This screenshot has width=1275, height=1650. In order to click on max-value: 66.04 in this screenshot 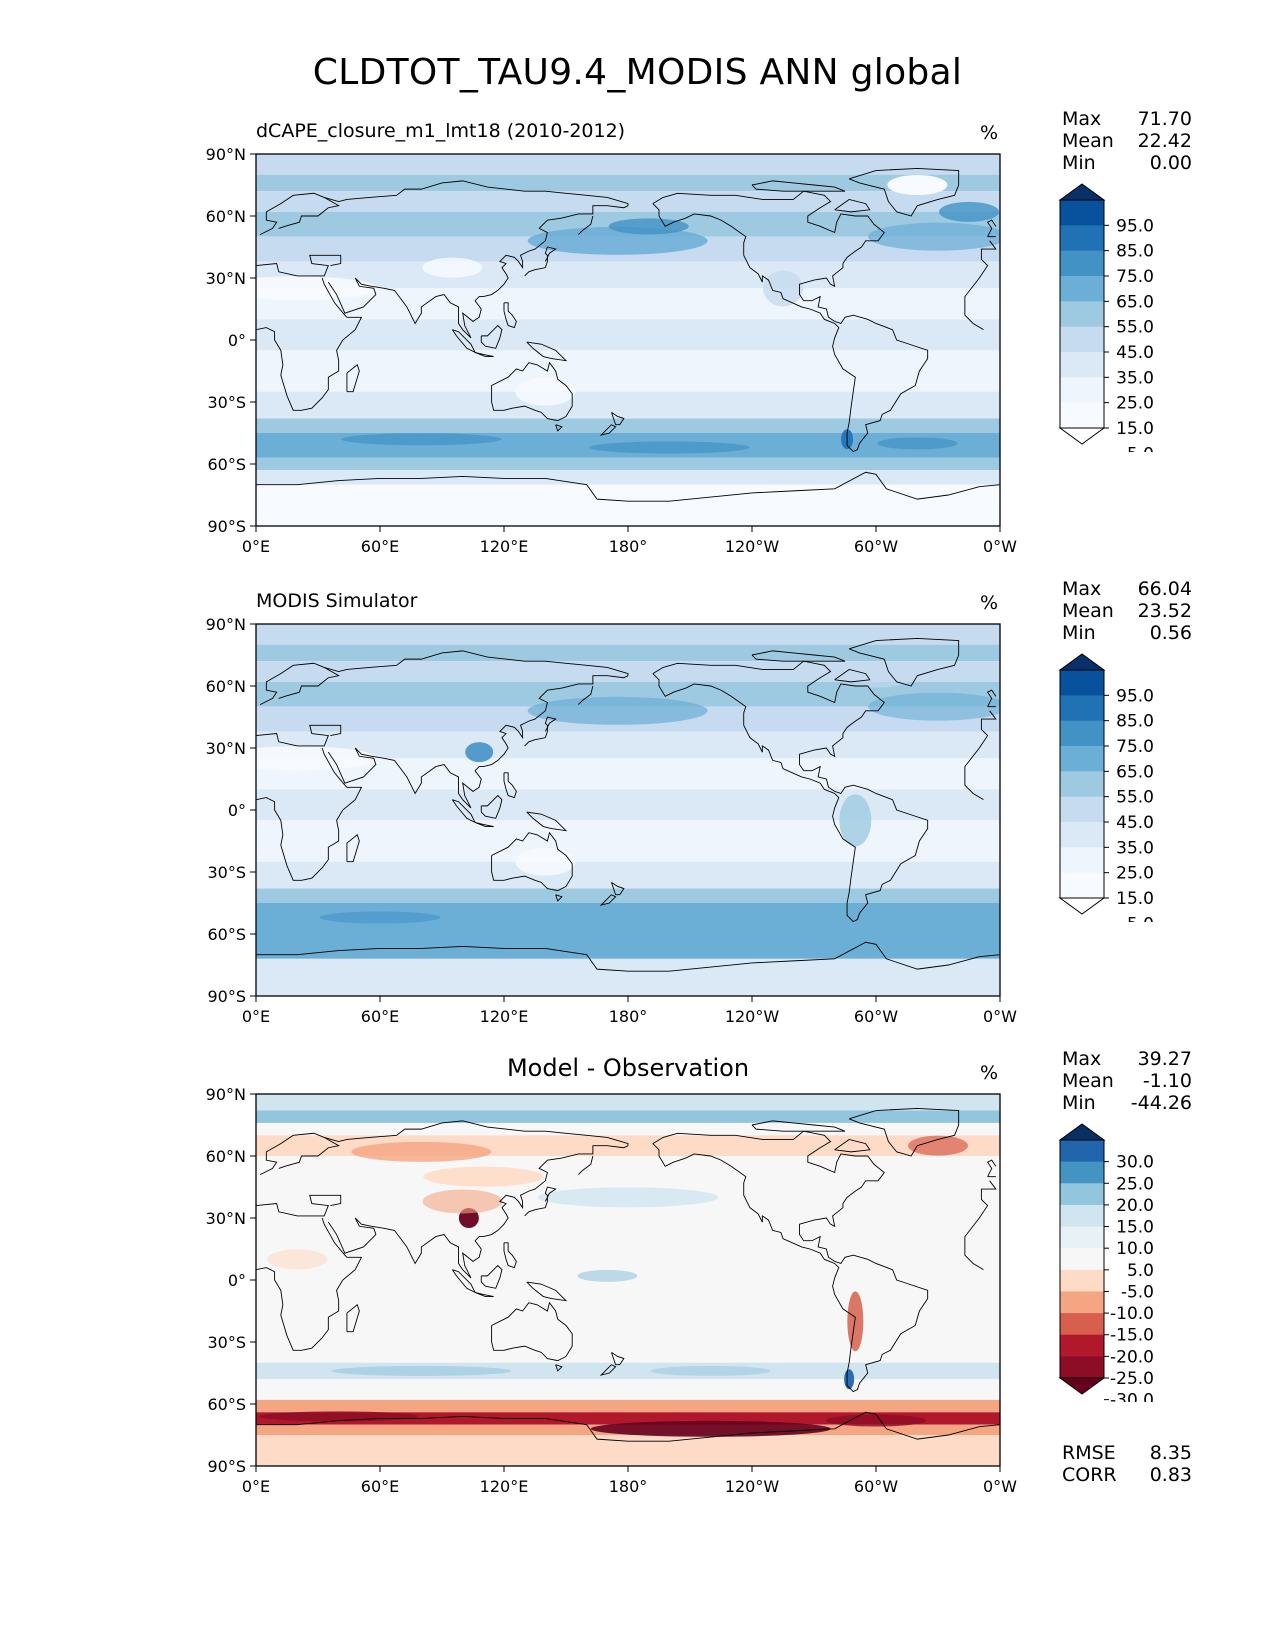, I will do `click(1164, 589)`.